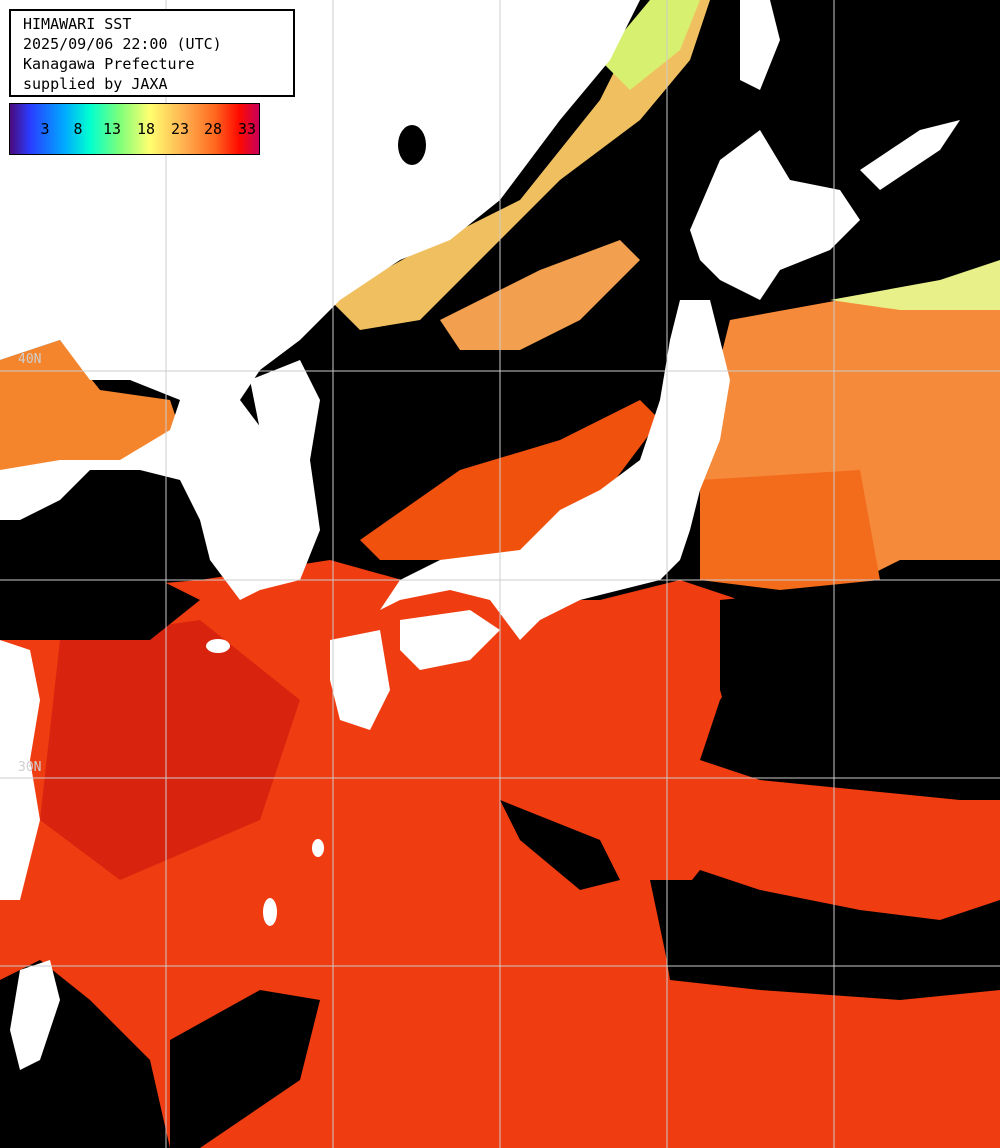 The height and width of the screenshot is (1148, 1000). I want to click on cloud-mass-south, so click(825, 935).